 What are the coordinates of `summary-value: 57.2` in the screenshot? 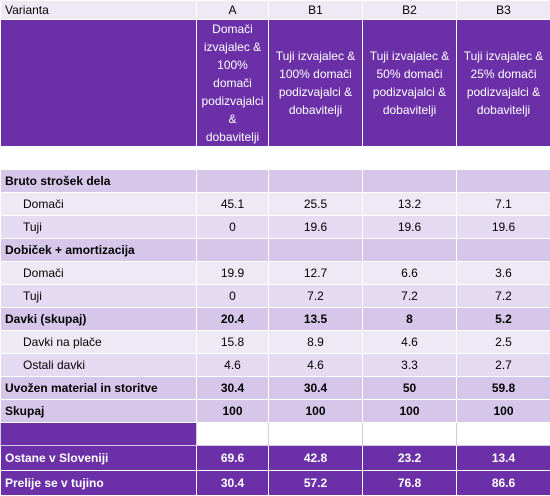 It's located at (316, 483).